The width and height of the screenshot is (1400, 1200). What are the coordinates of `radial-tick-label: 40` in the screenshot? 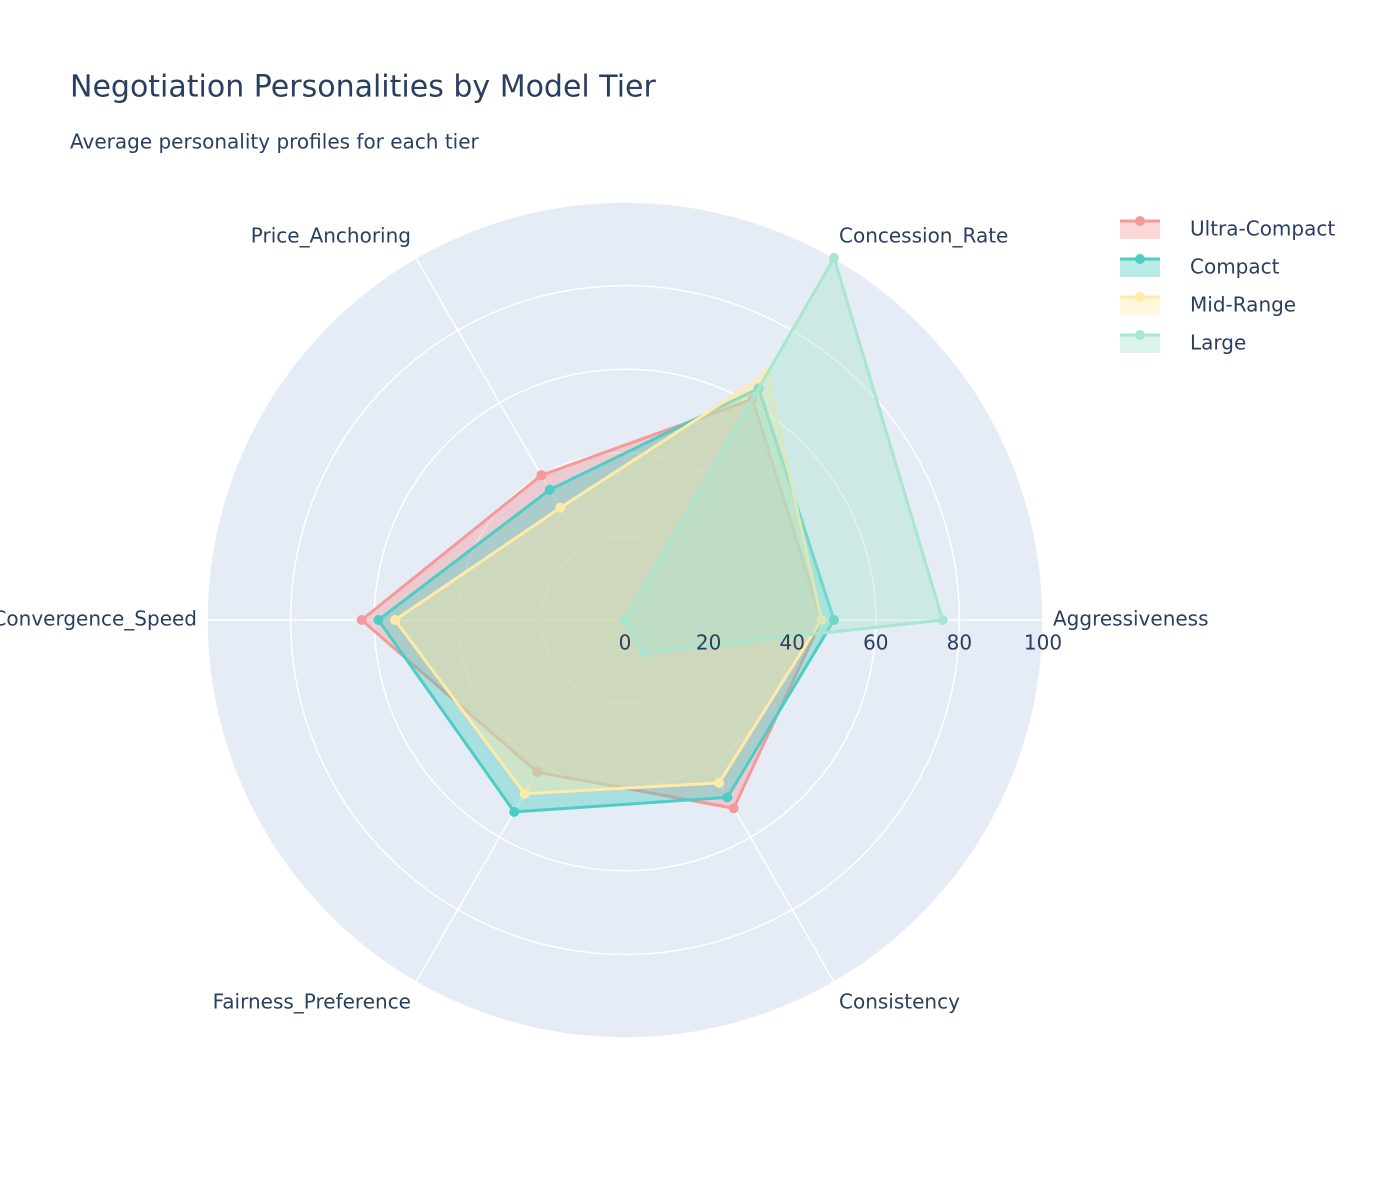 It's located at (791, 643).